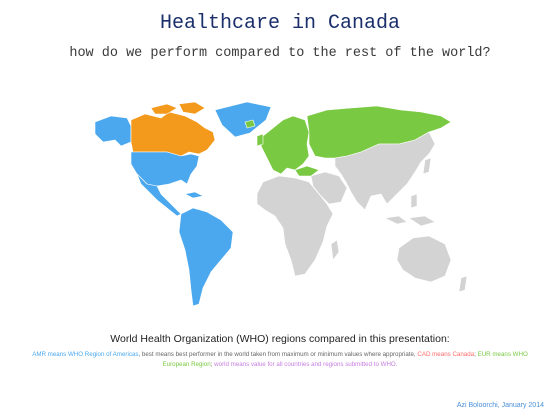 The height and width of the screenshot is (420, 560). I want to click on region-madagascar, so click(335, 250).